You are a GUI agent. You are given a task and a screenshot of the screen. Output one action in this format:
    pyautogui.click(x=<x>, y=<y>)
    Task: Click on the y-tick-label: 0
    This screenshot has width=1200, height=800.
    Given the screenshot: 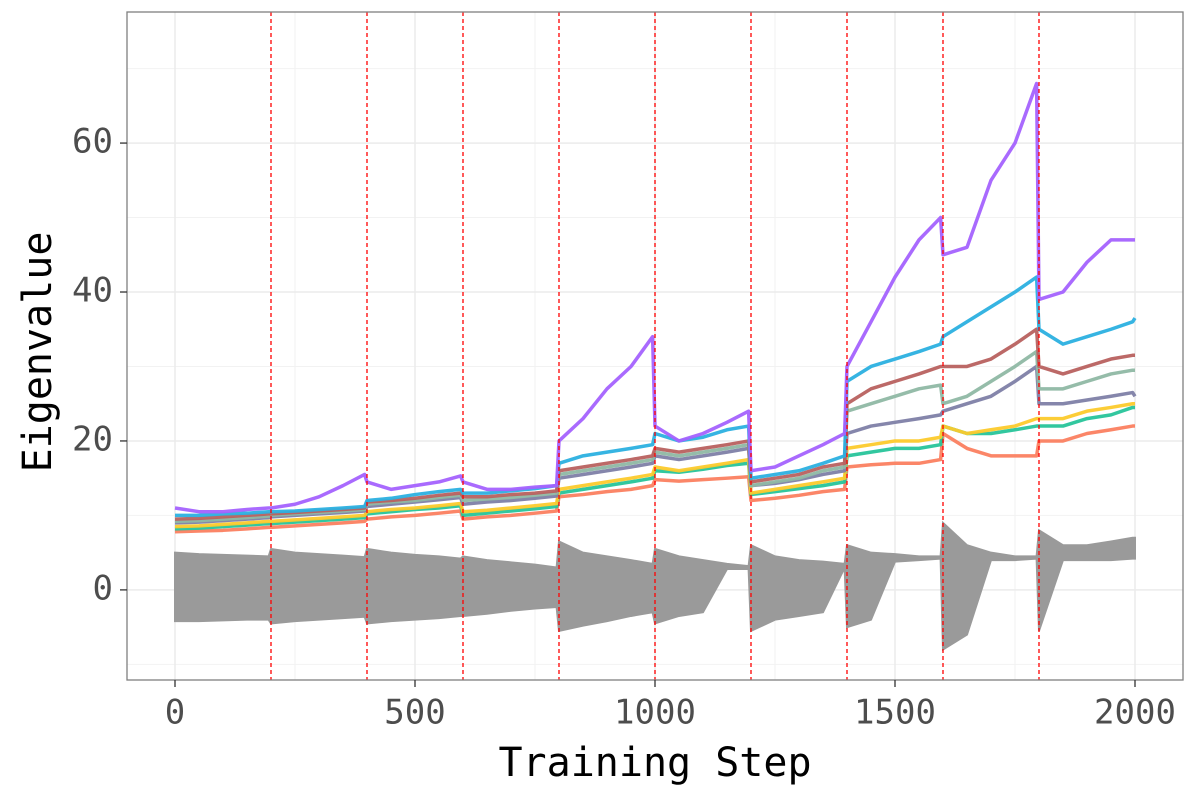 What is the action you would take?
    pyautogui.click(x=103, y=588)
    